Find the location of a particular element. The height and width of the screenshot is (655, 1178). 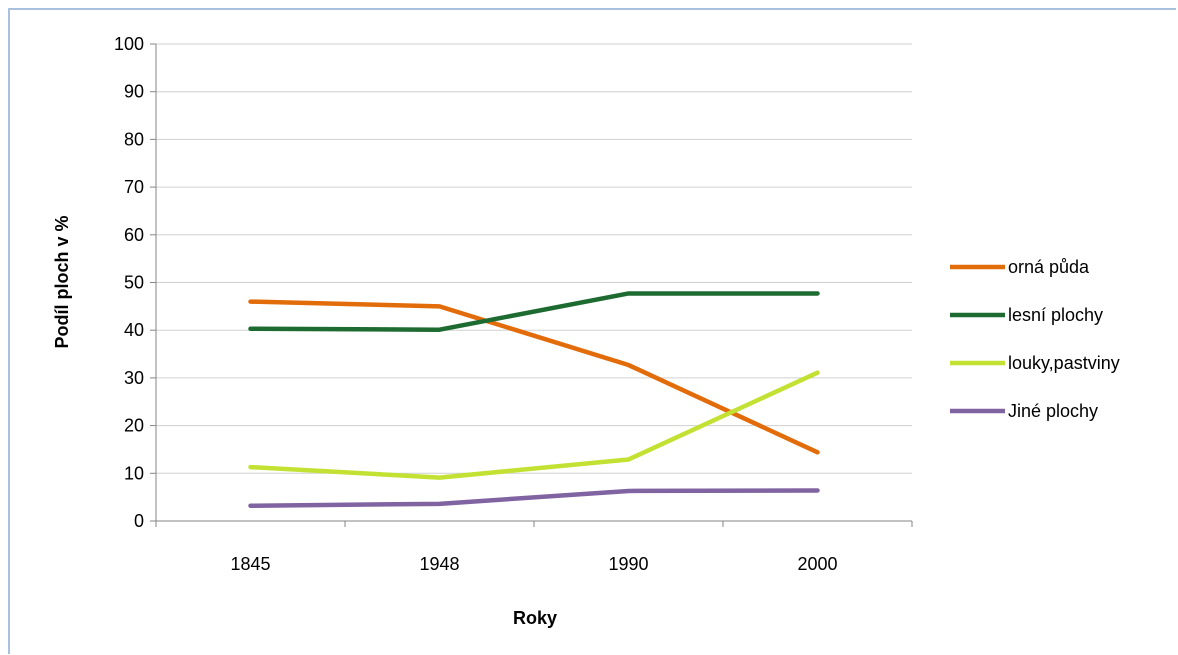

series-line-orna-puda is located at coordinates (534, 377).